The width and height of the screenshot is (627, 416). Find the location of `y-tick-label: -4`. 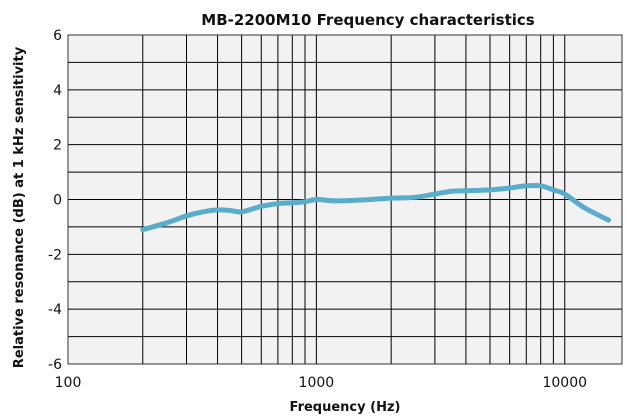

y-tick-label: -4 is located at coordinates (55, 310).